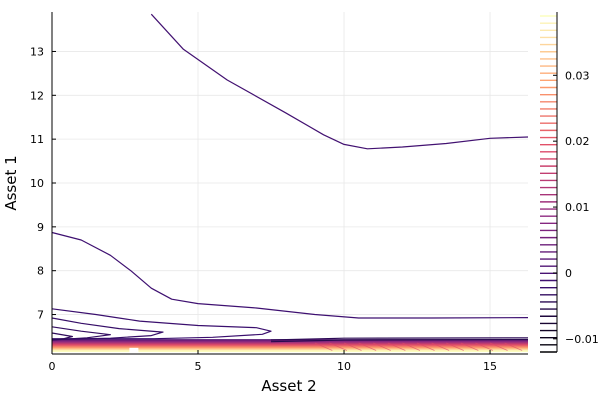 This screenshot has height=400, width=600. What do you see at coordinates (198, 366) in the screenshot?
I see `x-tick-label: 5` at bounding box center [198, 366].